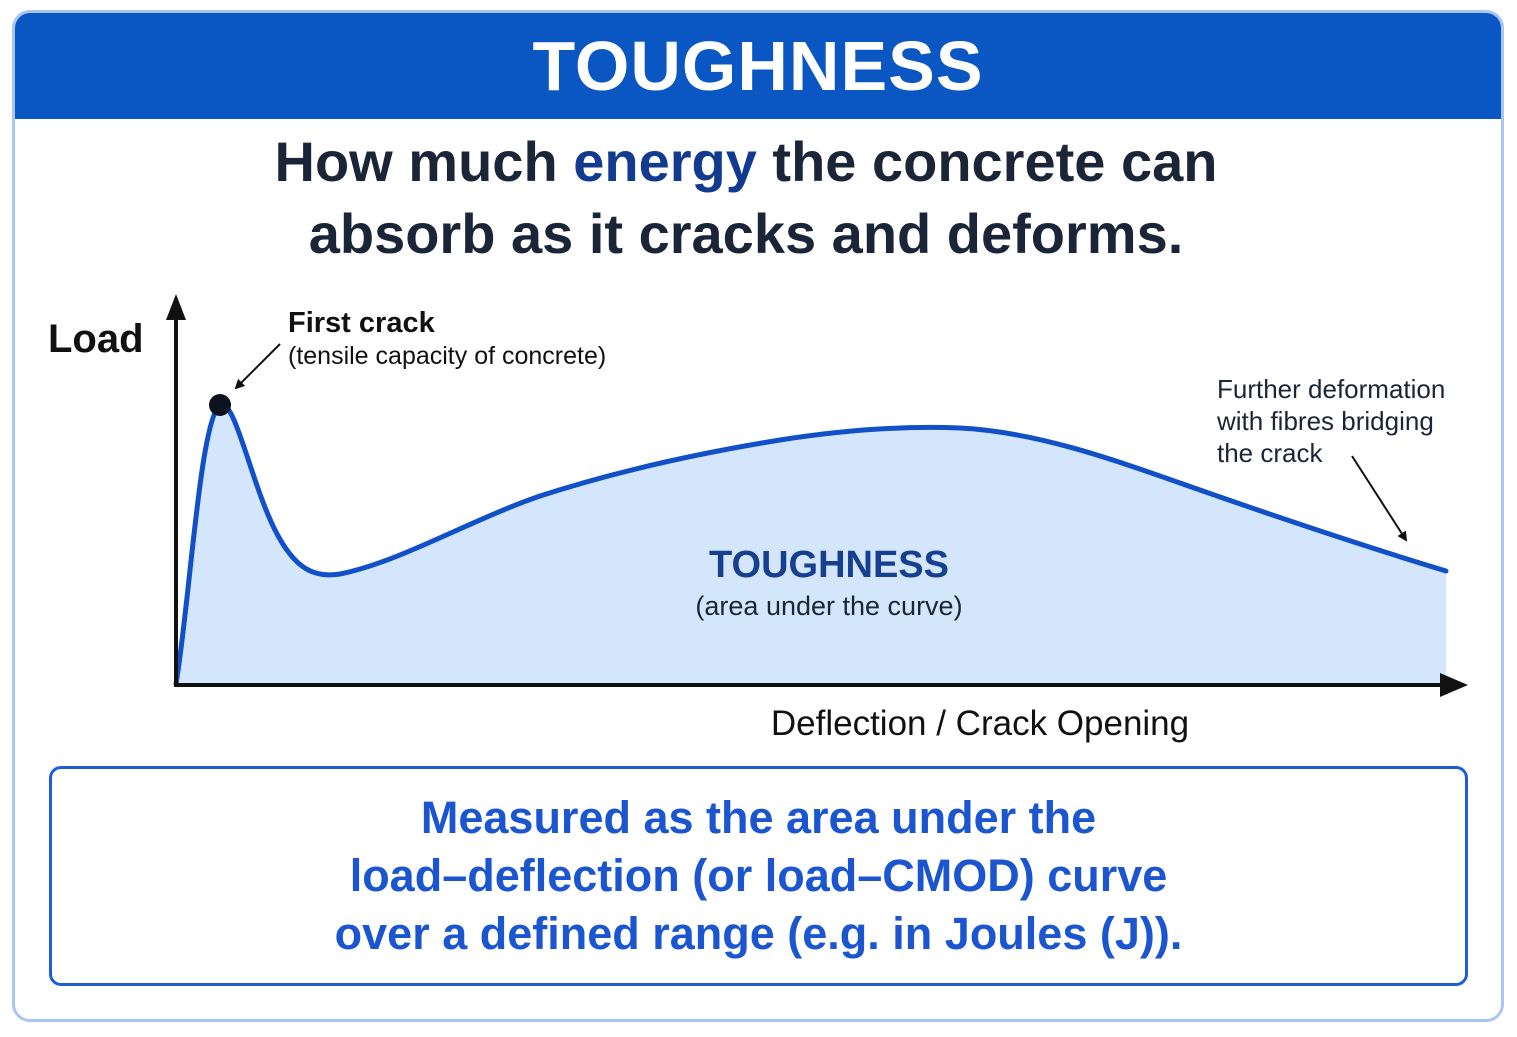 The height and width of the screenshot is (1037, 1517). I want to click on x-axis-label: Deflection / Crack Opening, so click(980, 723).